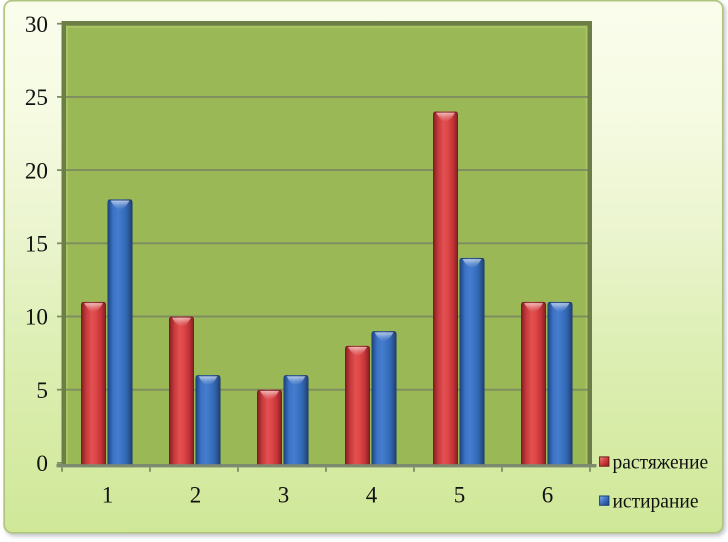  I want to click on svg-text: 15, so click(36, 245).